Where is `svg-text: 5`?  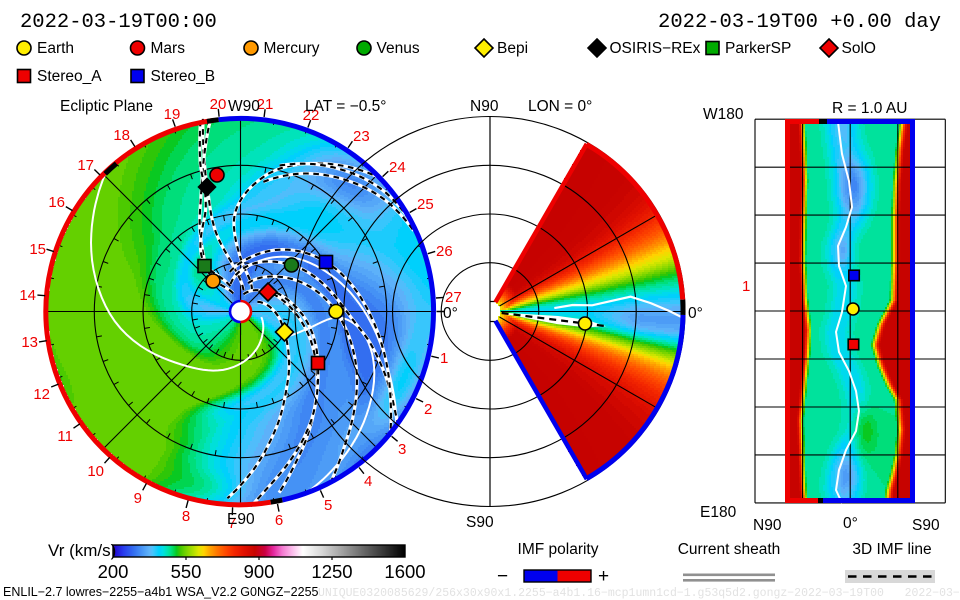 svg-text: 5 is located at coordinates (328, 505).